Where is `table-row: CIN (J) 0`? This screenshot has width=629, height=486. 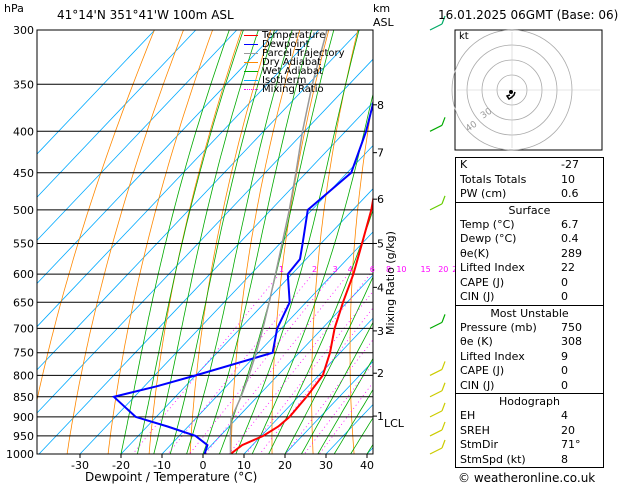
table-row: CIN (J) 0 is located at coordinates (529, 297).